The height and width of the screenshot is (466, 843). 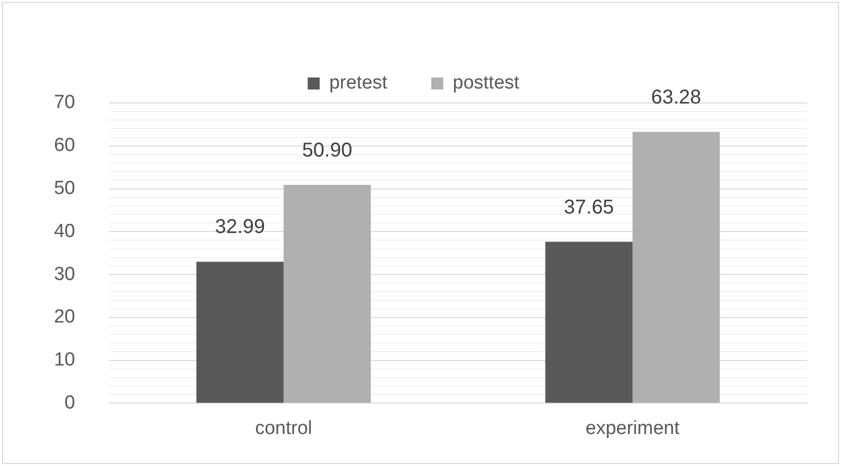 What do you see at coordinates (65, 103) in the screenshot?
I see `y-tick-label: 70` at bounding box center [65, 103].